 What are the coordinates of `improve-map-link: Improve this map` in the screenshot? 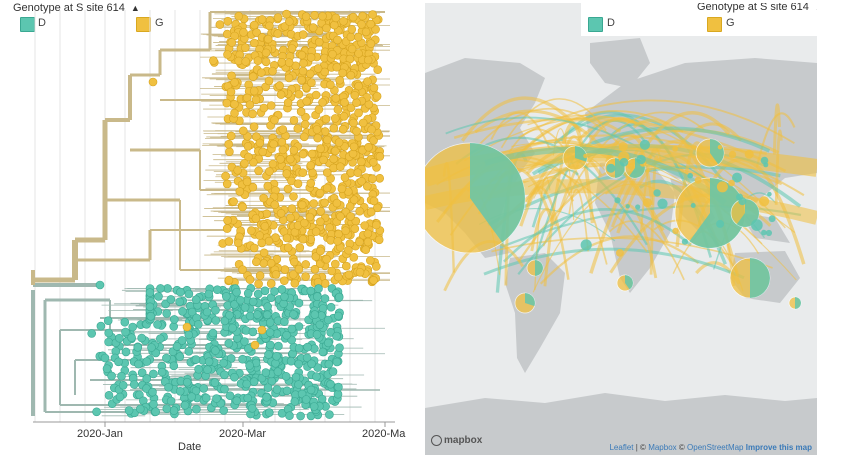 It's located at (778, 447).